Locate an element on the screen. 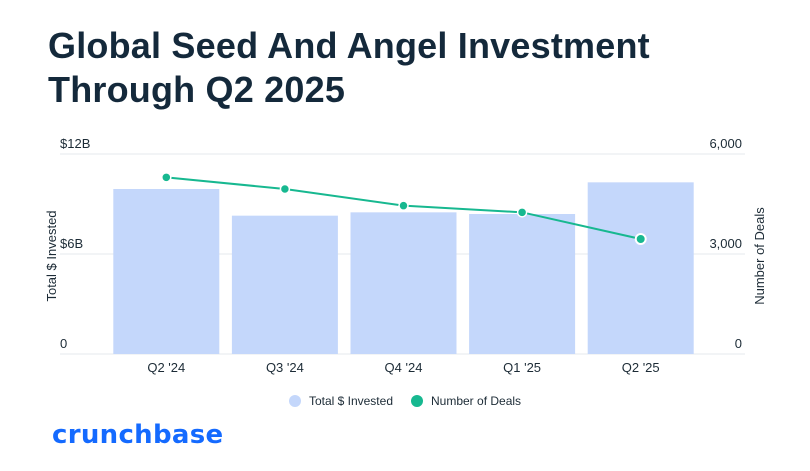 The width and height of the screenshot is (810, 471). right-tick-label: 3,000 is located at coordinates (725, 243).